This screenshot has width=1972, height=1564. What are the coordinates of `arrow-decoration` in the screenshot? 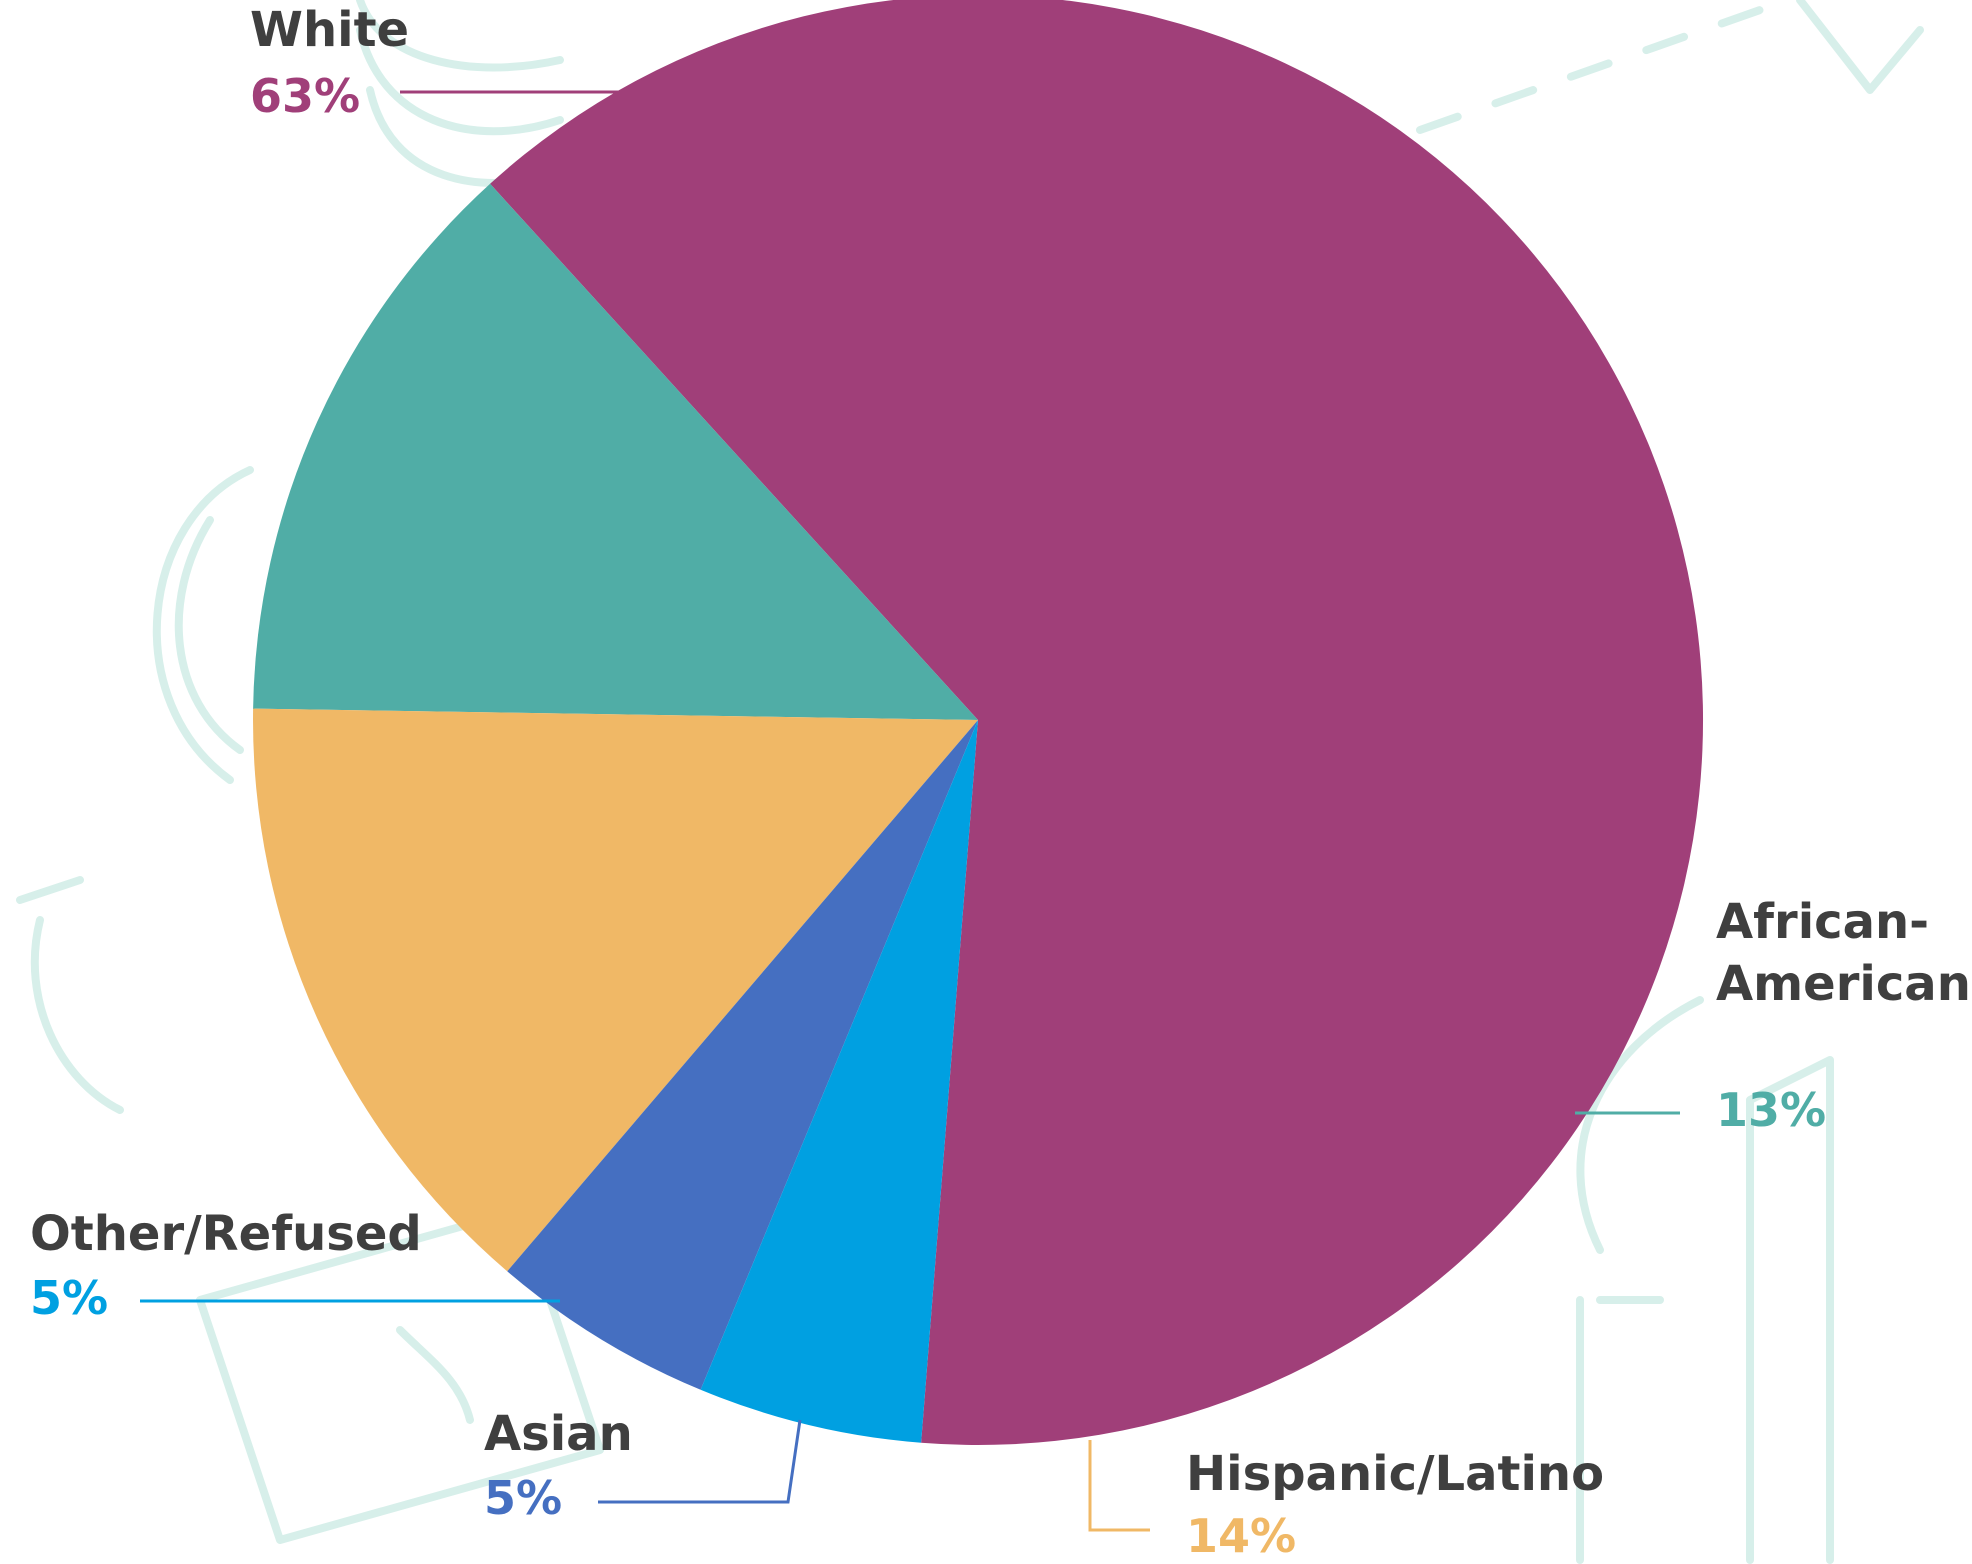 It's located at (1860, 47).